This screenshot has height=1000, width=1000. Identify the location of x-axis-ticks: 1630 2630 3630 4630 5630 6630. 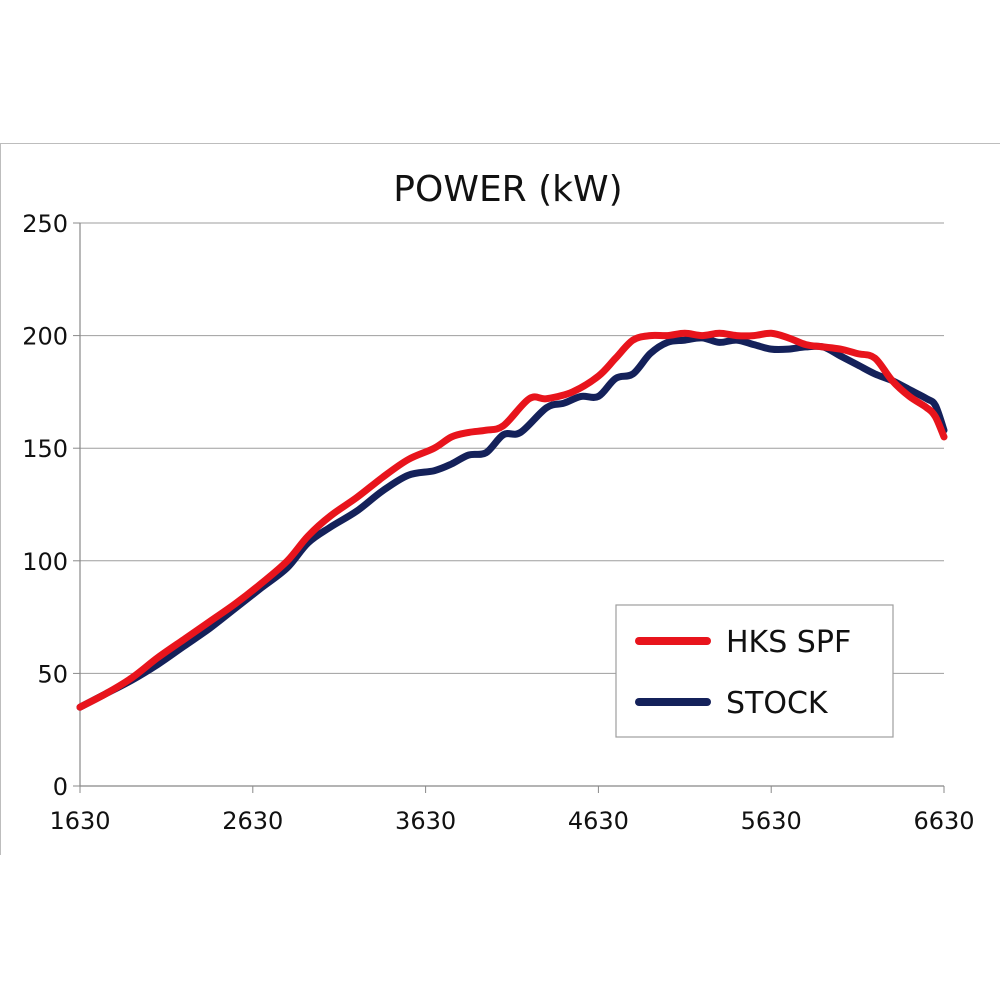
(512, 810).